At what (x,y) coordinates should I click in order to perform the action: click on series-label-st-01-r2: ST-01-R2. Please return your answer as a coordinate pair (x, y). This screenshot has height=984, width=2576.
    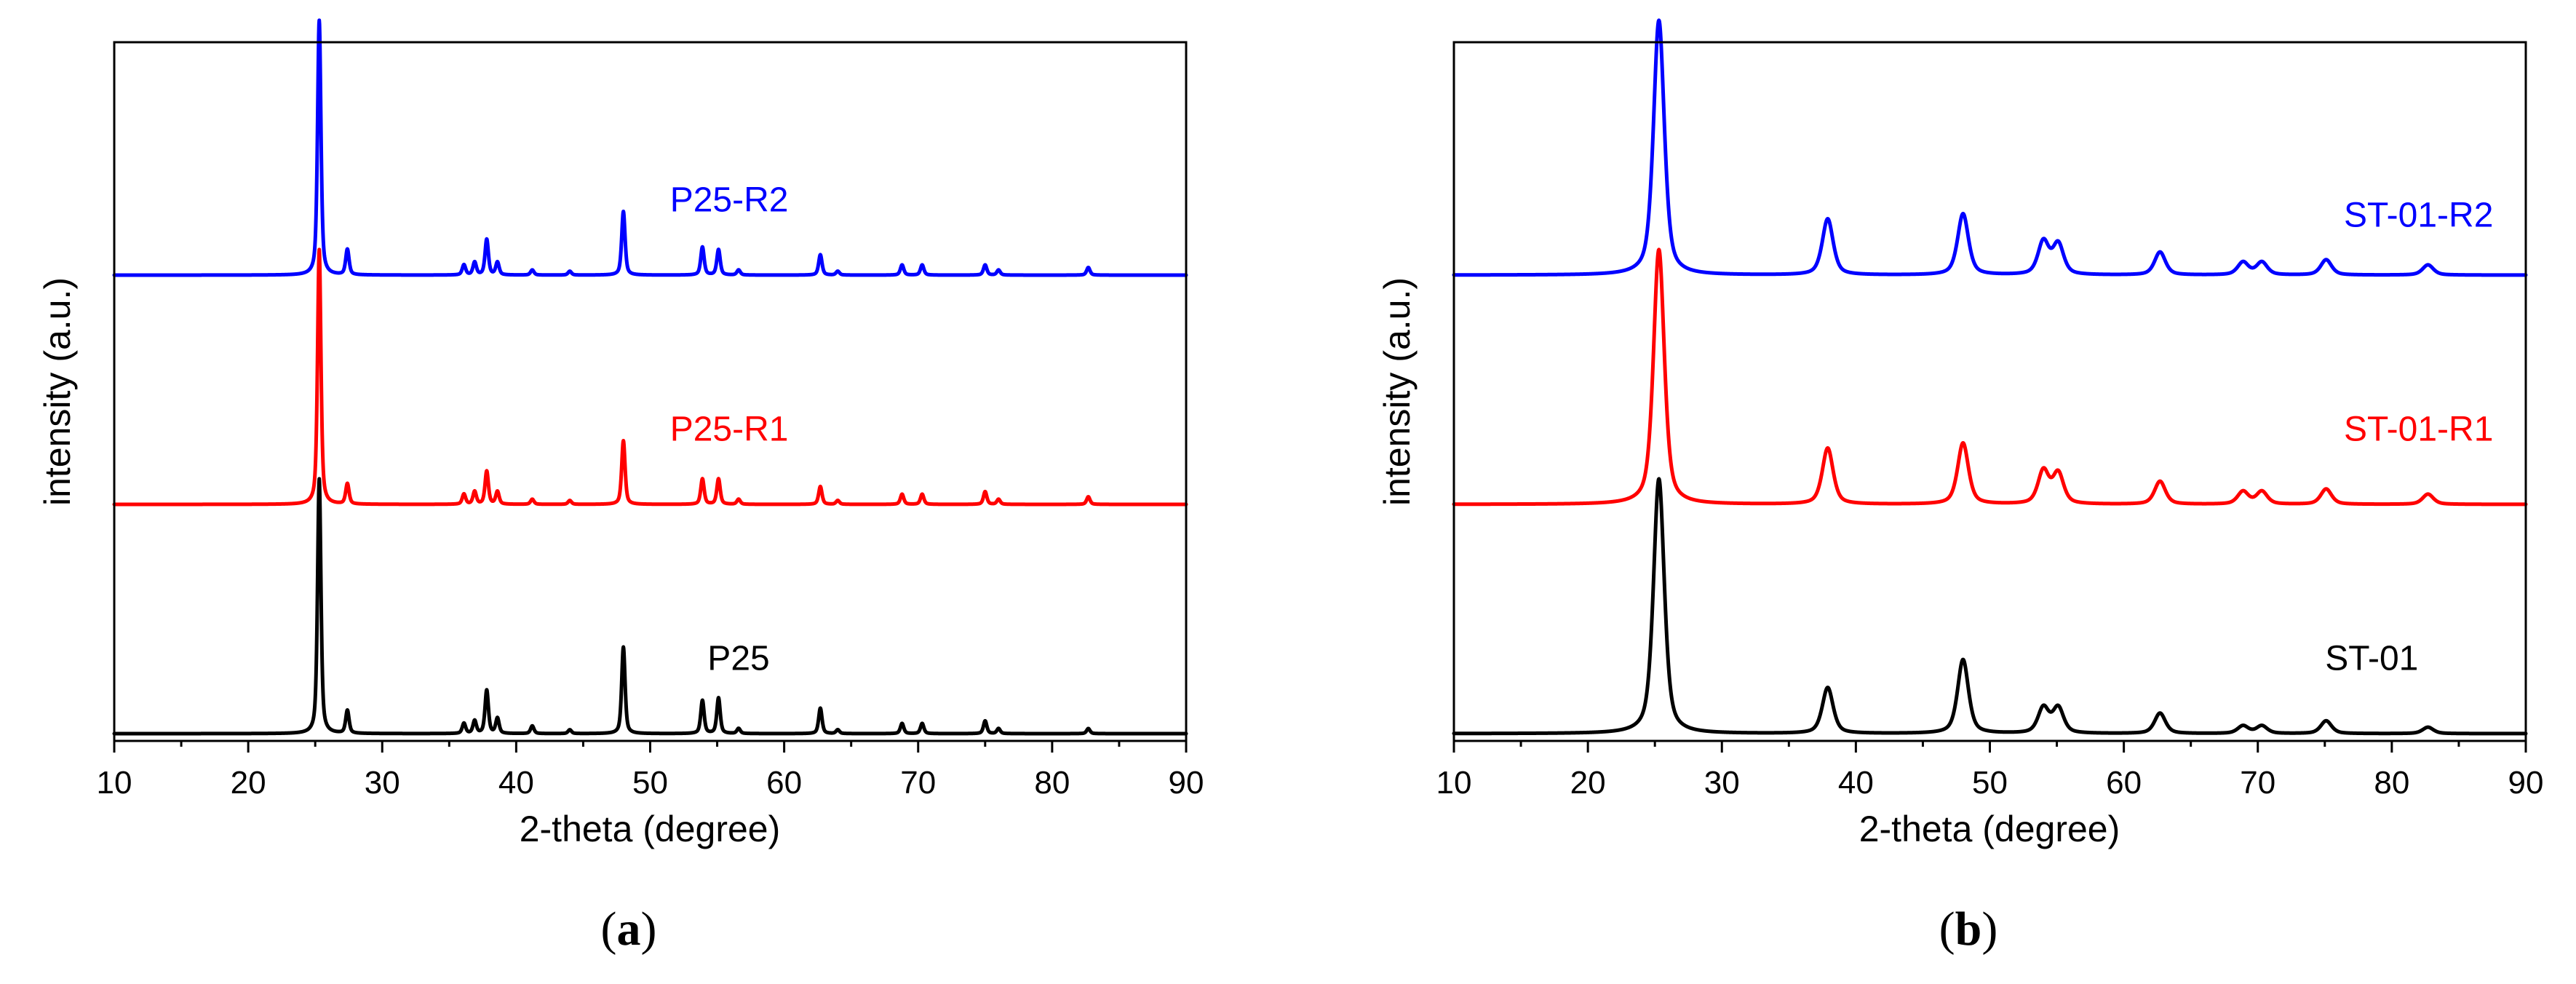
    Looking at the image, I should click on (2418, 216).